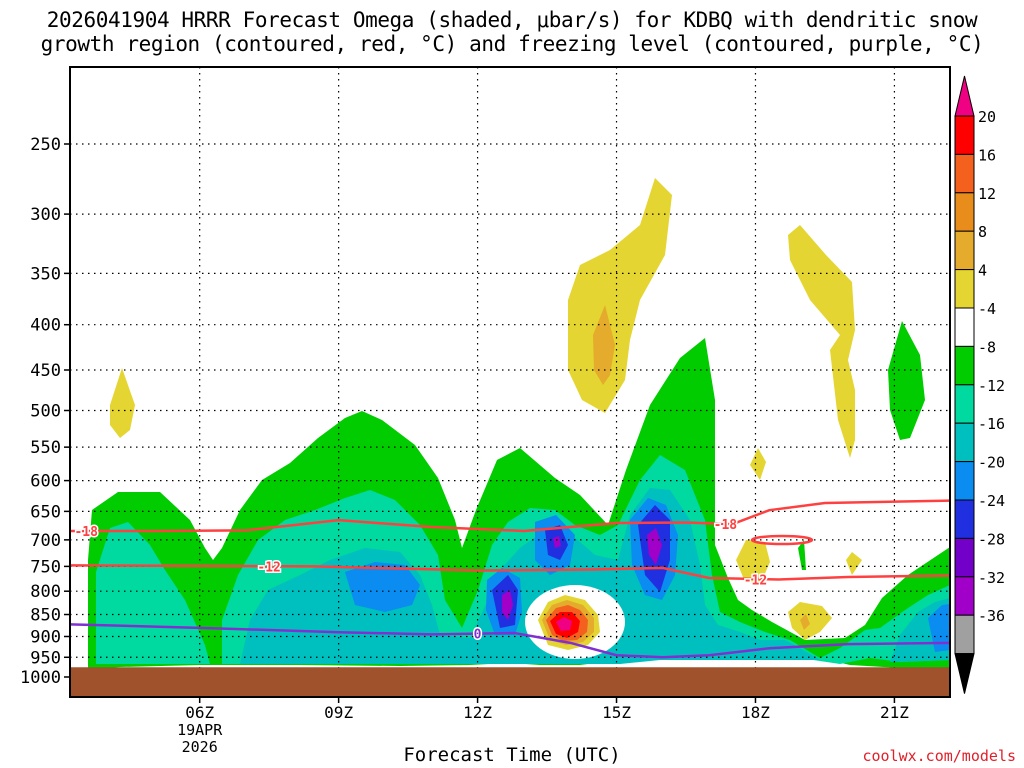  I want to click on y-tick-label-300: 300, so click(45, 215).